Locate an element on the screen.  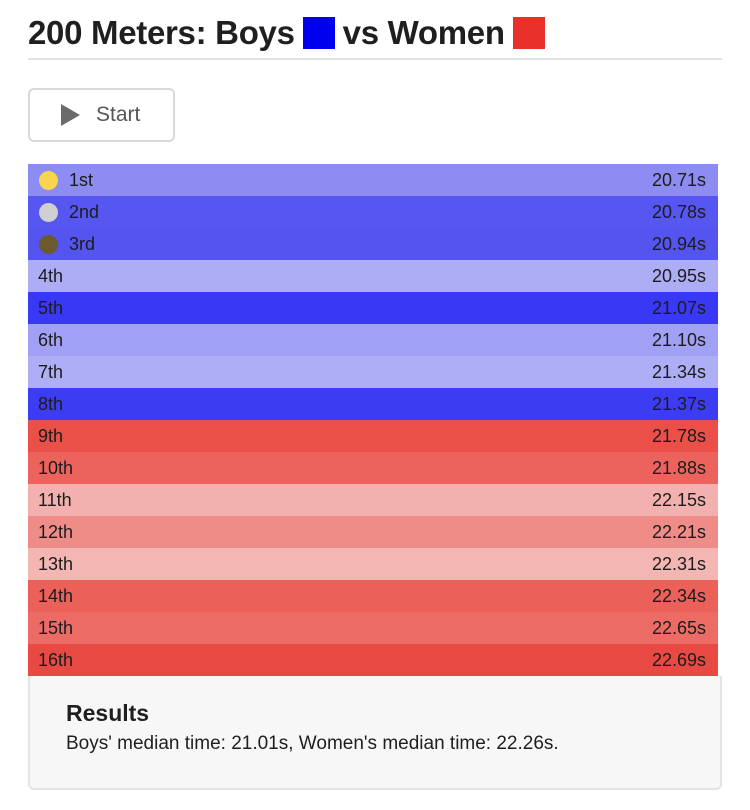
place-label: 6th is located at coordinates (51, 339).